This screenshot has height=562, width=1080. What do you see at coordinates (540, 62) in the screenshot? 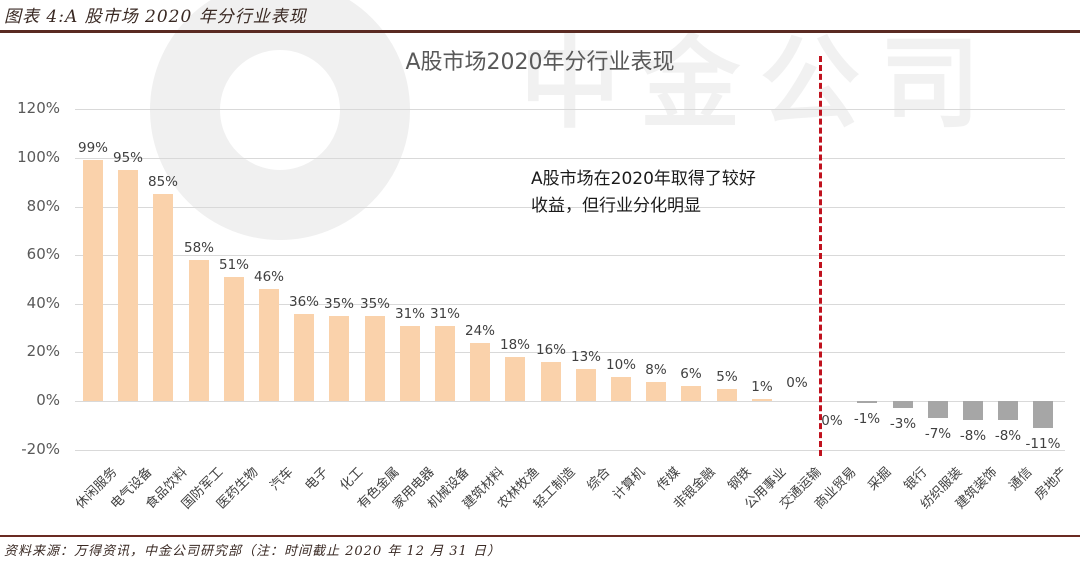
I see `chart-title: A股市场2020年分行业表现` at bounding box center [540, 62].